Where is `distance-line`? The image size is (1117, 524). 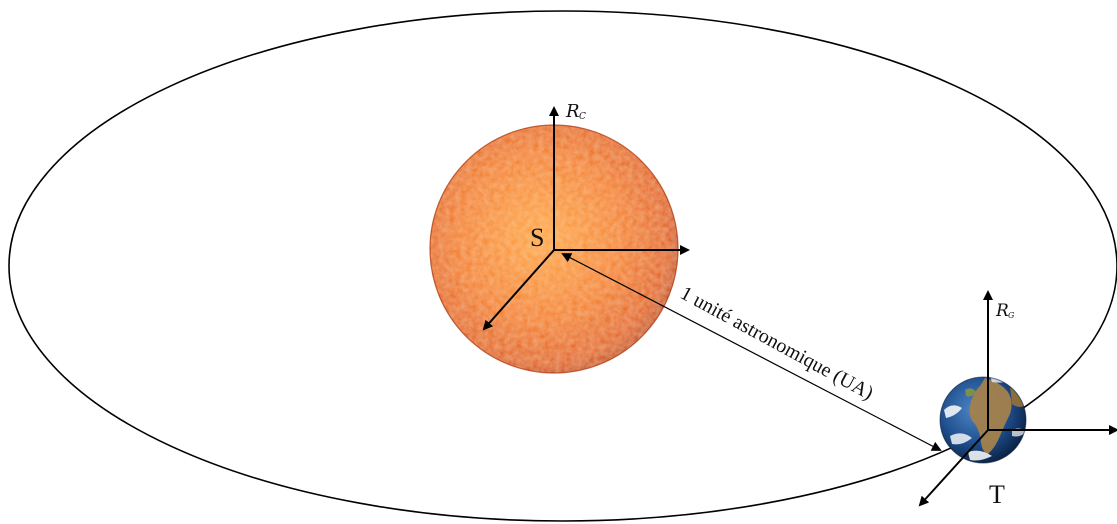
distance-line is located at coordinates (751, 352).